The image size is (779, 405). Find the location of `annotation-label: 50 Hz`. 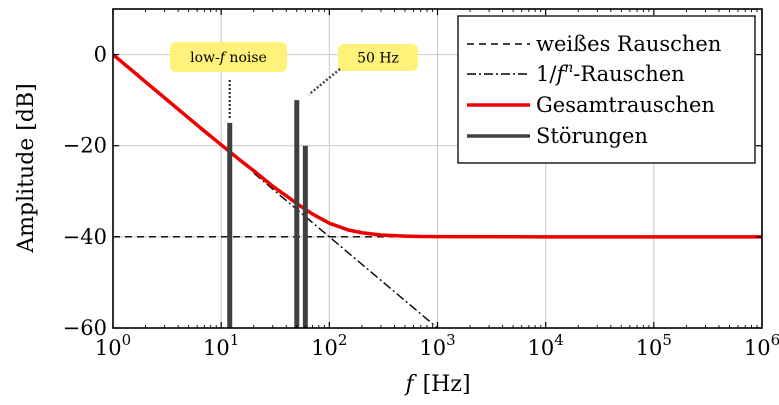

annotation-label: 50 Hz is located at coordinates (378, 59).